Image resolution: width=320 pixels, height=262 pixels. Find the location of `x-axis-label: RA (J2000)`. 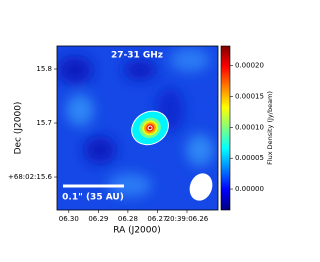

x-axis-label: RA (J2000) is located at coordinates (137, 231).